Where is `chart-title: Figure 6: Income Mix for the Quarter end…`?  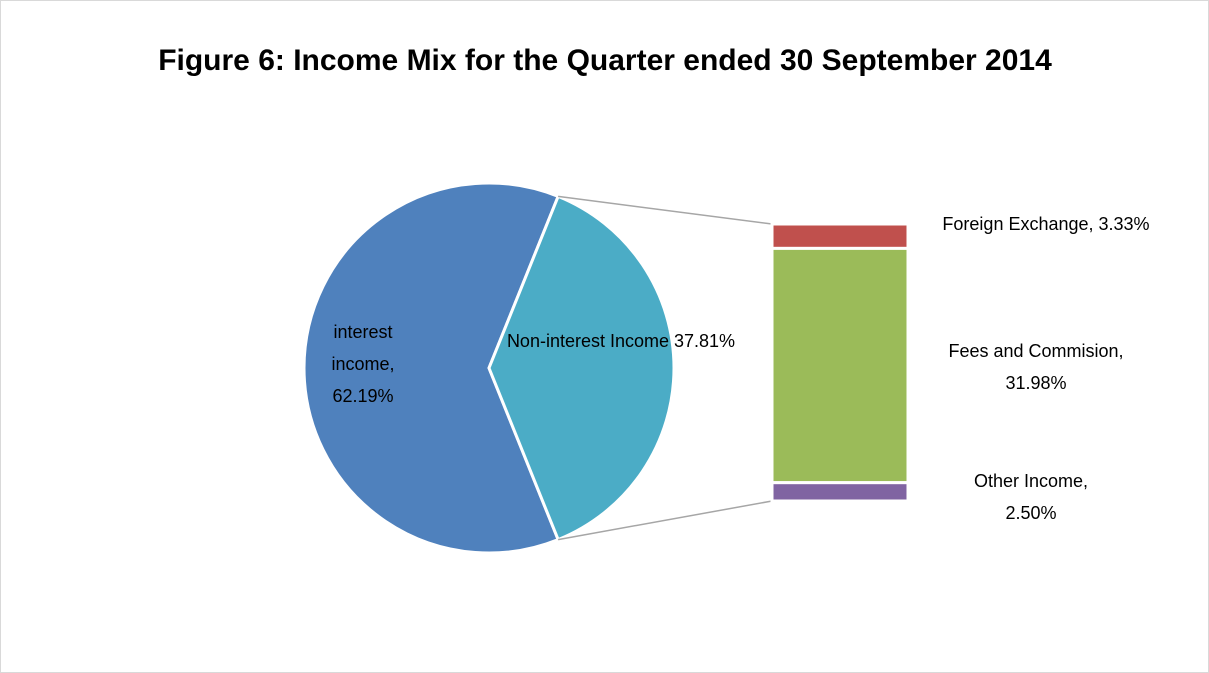
chart-title: Figure 6: Income Mix for the Quarter end… is located at coordinates (605, 60).